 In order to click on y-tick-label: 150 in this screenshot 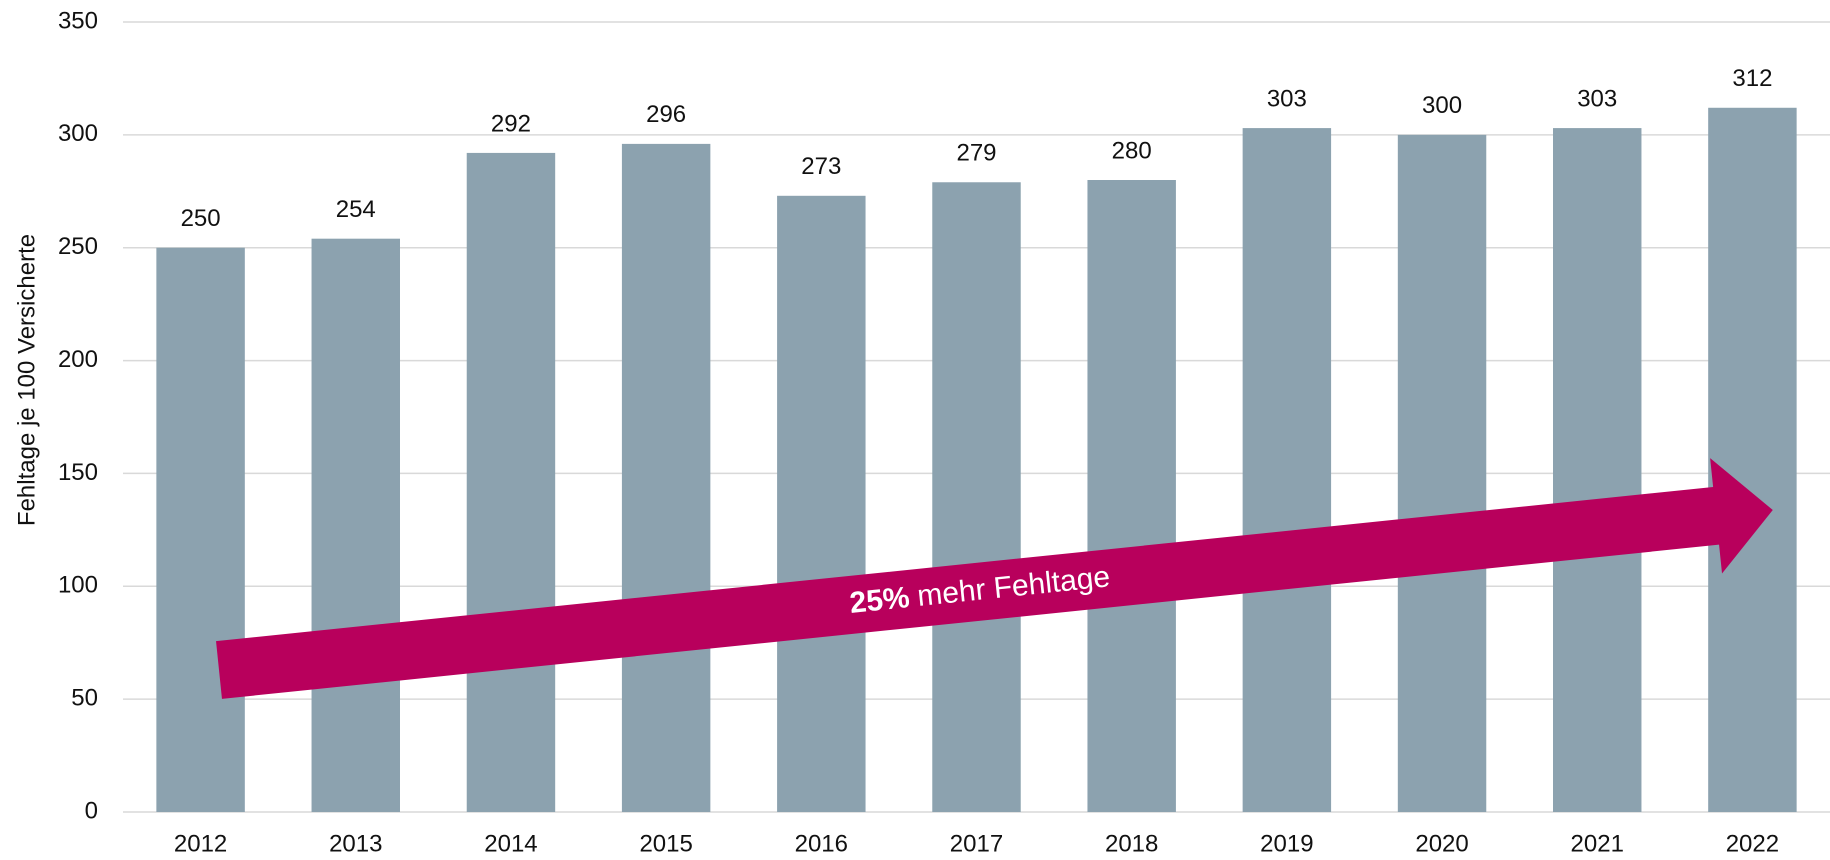, I will do `click(78, 472)`.